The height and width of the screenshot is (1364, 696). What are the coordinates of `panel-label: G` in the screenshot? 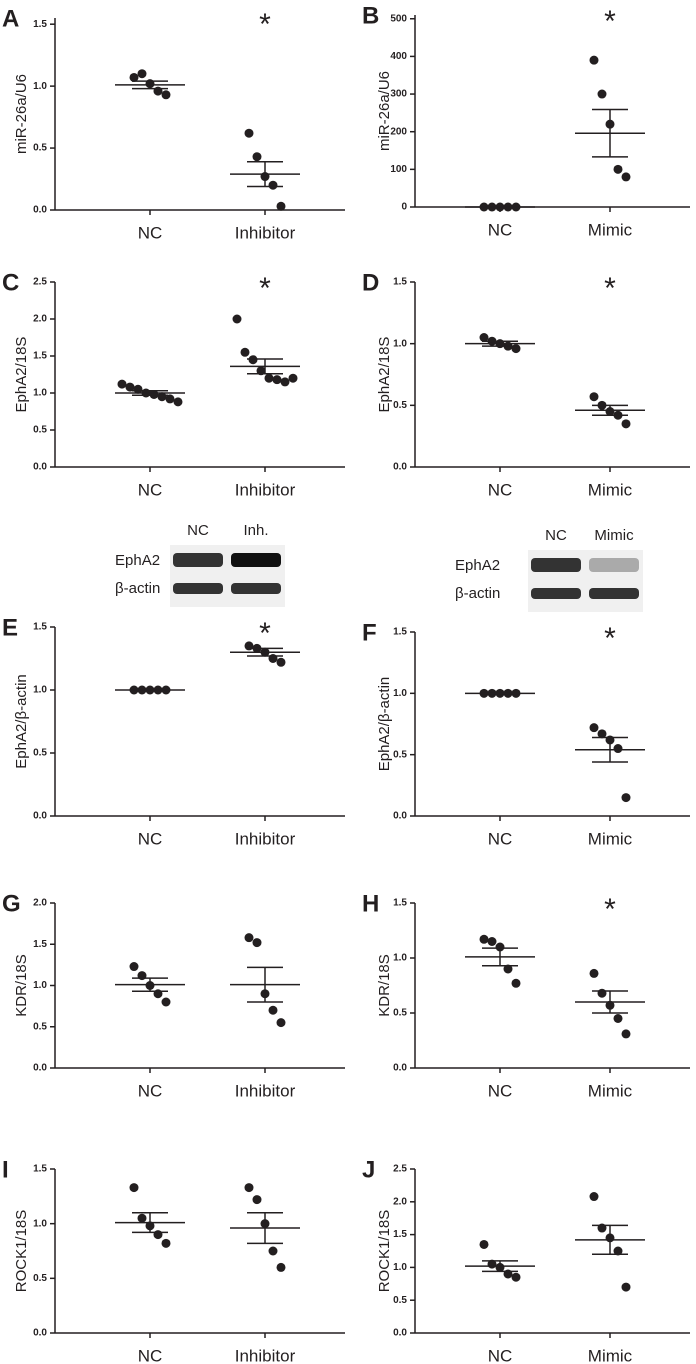 It's located at (11, 903).